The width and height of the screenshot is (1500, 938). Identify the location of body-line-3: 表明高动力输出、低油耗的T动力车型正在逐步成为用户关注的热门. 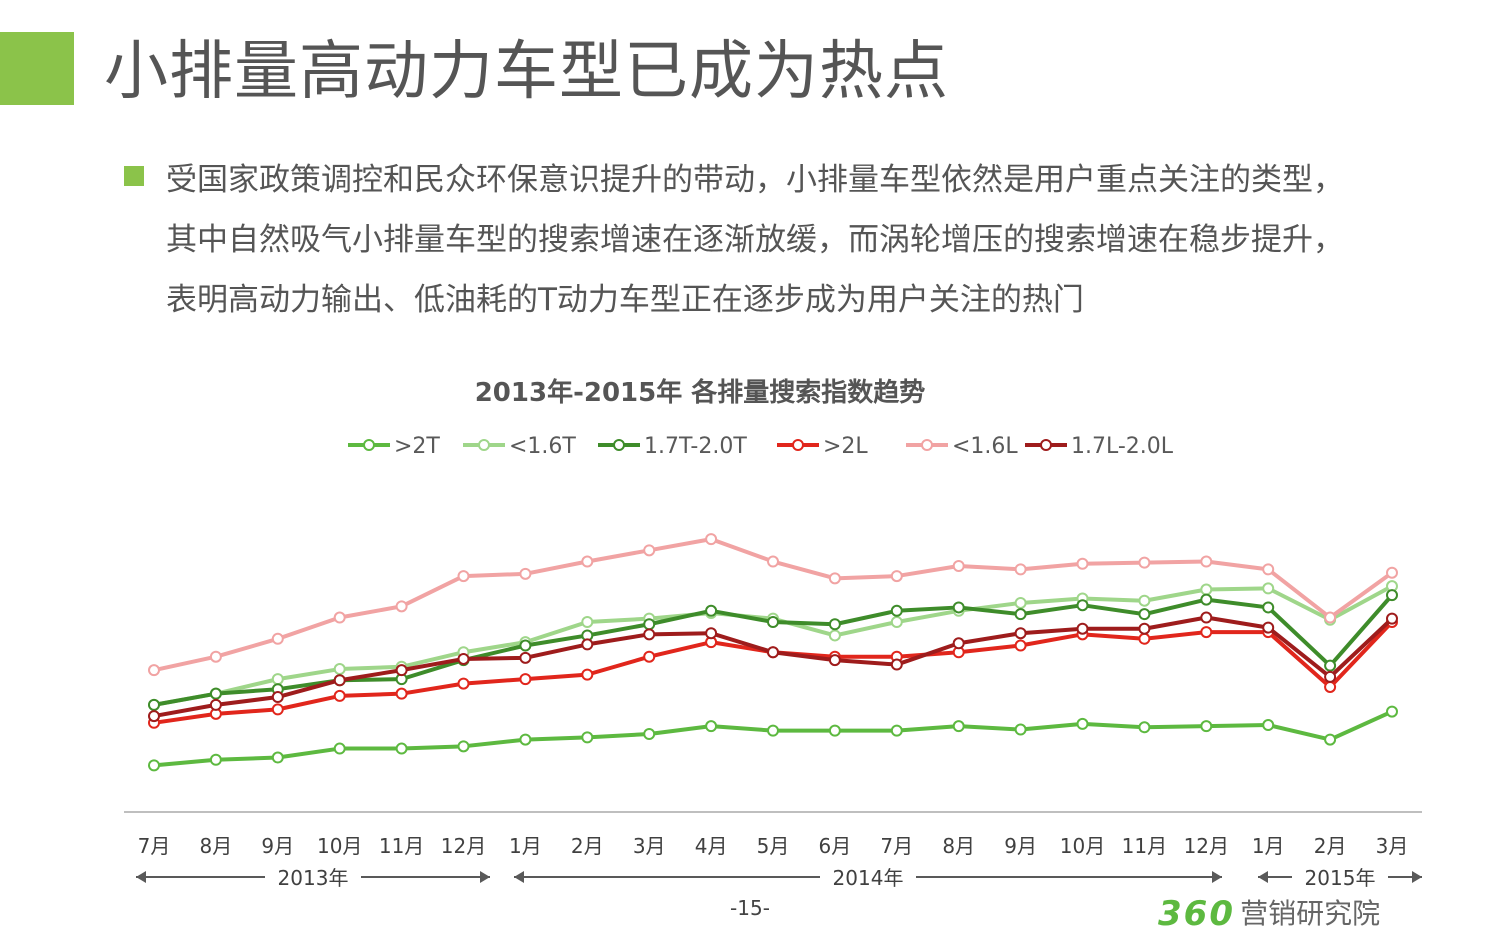
(625, 300).